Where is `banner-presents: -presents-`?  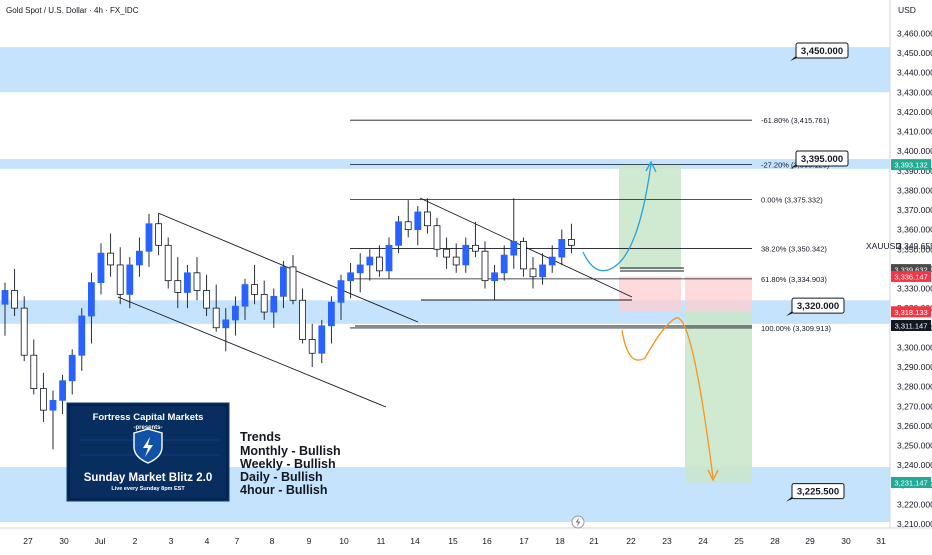 banner-presents: -presents- is located at coordinates (147, 428).